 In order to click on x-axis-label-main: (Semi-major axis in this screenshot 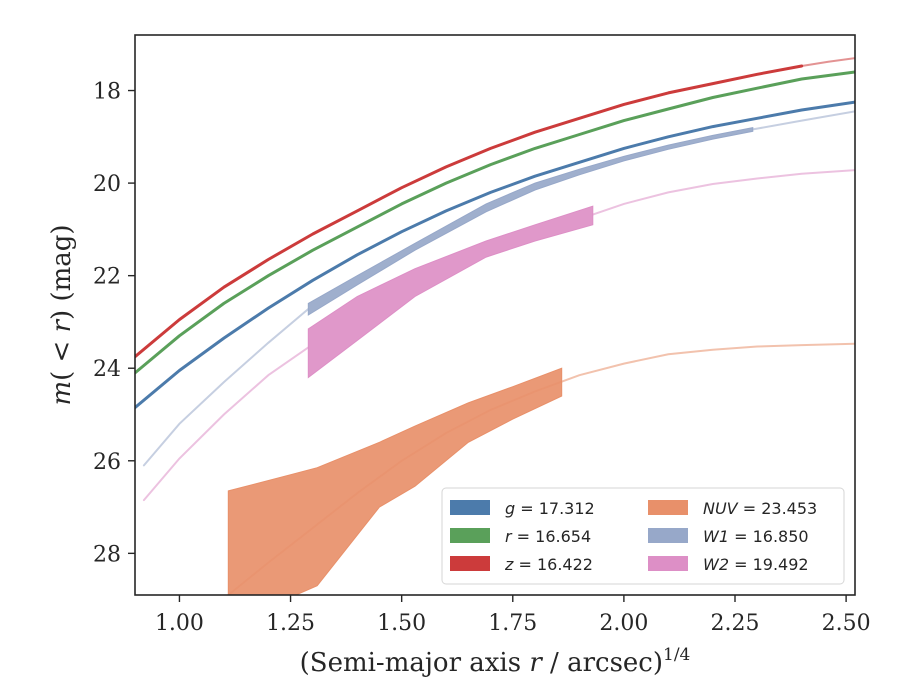, I will do `click(415, 663)`.